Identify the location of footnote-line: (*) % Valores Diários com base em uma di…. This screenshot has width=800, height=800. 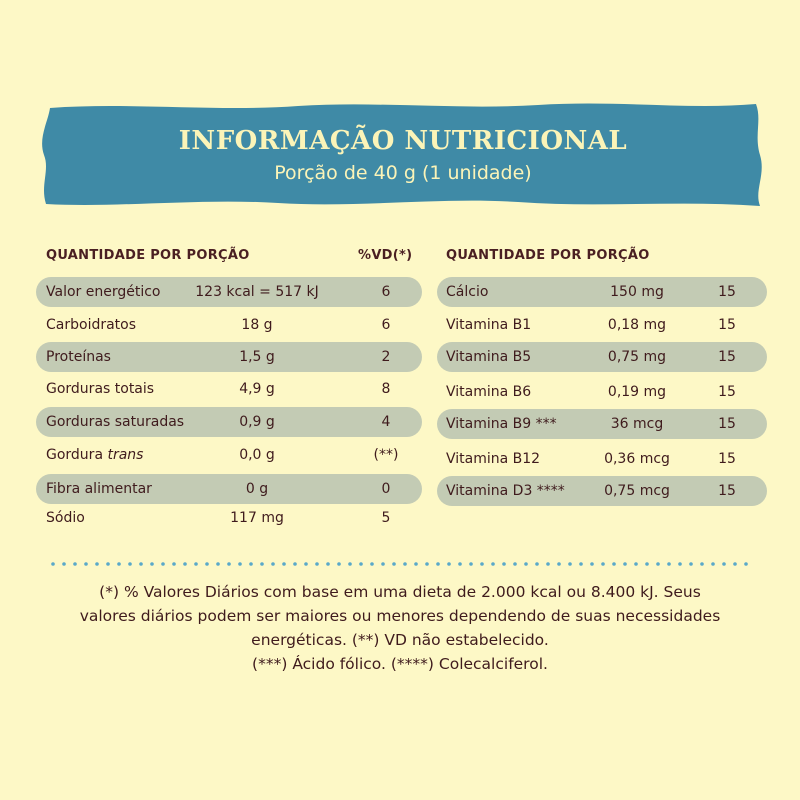
(400, 592).